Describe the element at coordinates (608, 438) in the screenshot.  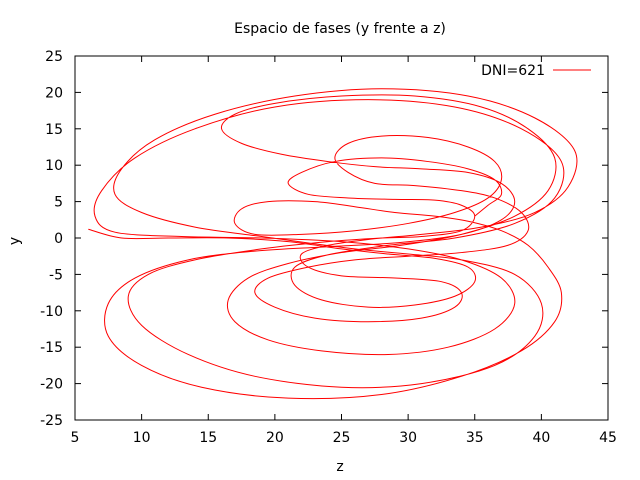
I see `x-tick-label: 45` at that location.